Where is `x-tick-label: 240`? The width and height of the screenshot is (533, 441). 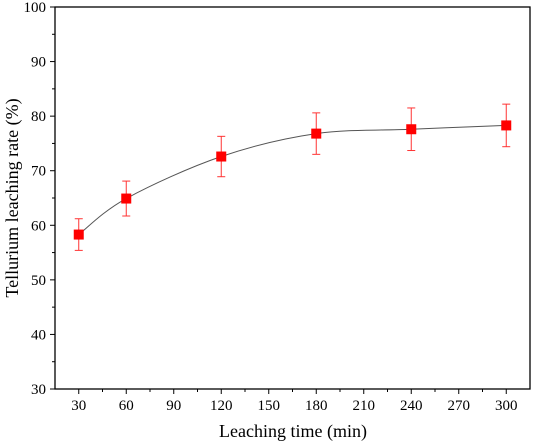 x-tick-label: 240 is located at coordinates (411, 406).